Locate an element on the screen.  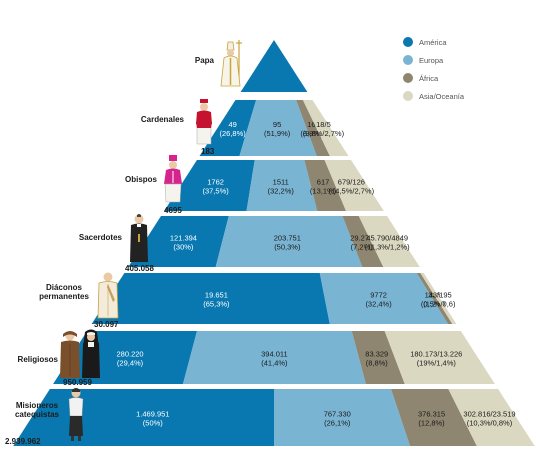
legend-swatch-africa is located at coordinates (408, 78).